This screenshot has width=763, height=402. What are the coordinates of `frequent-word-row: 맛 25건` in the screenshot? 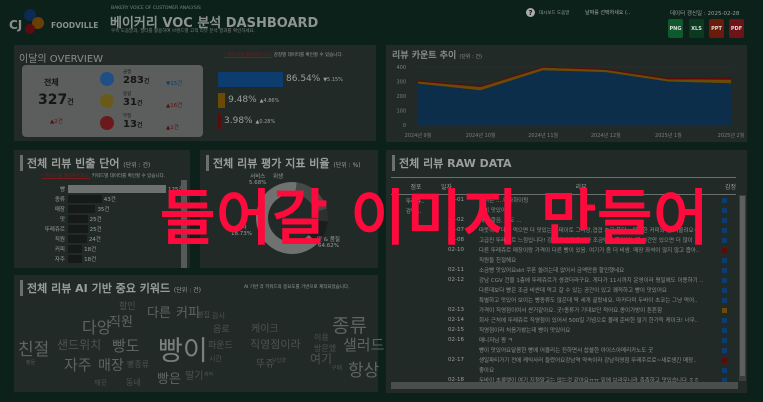 It's located at (80, 219).